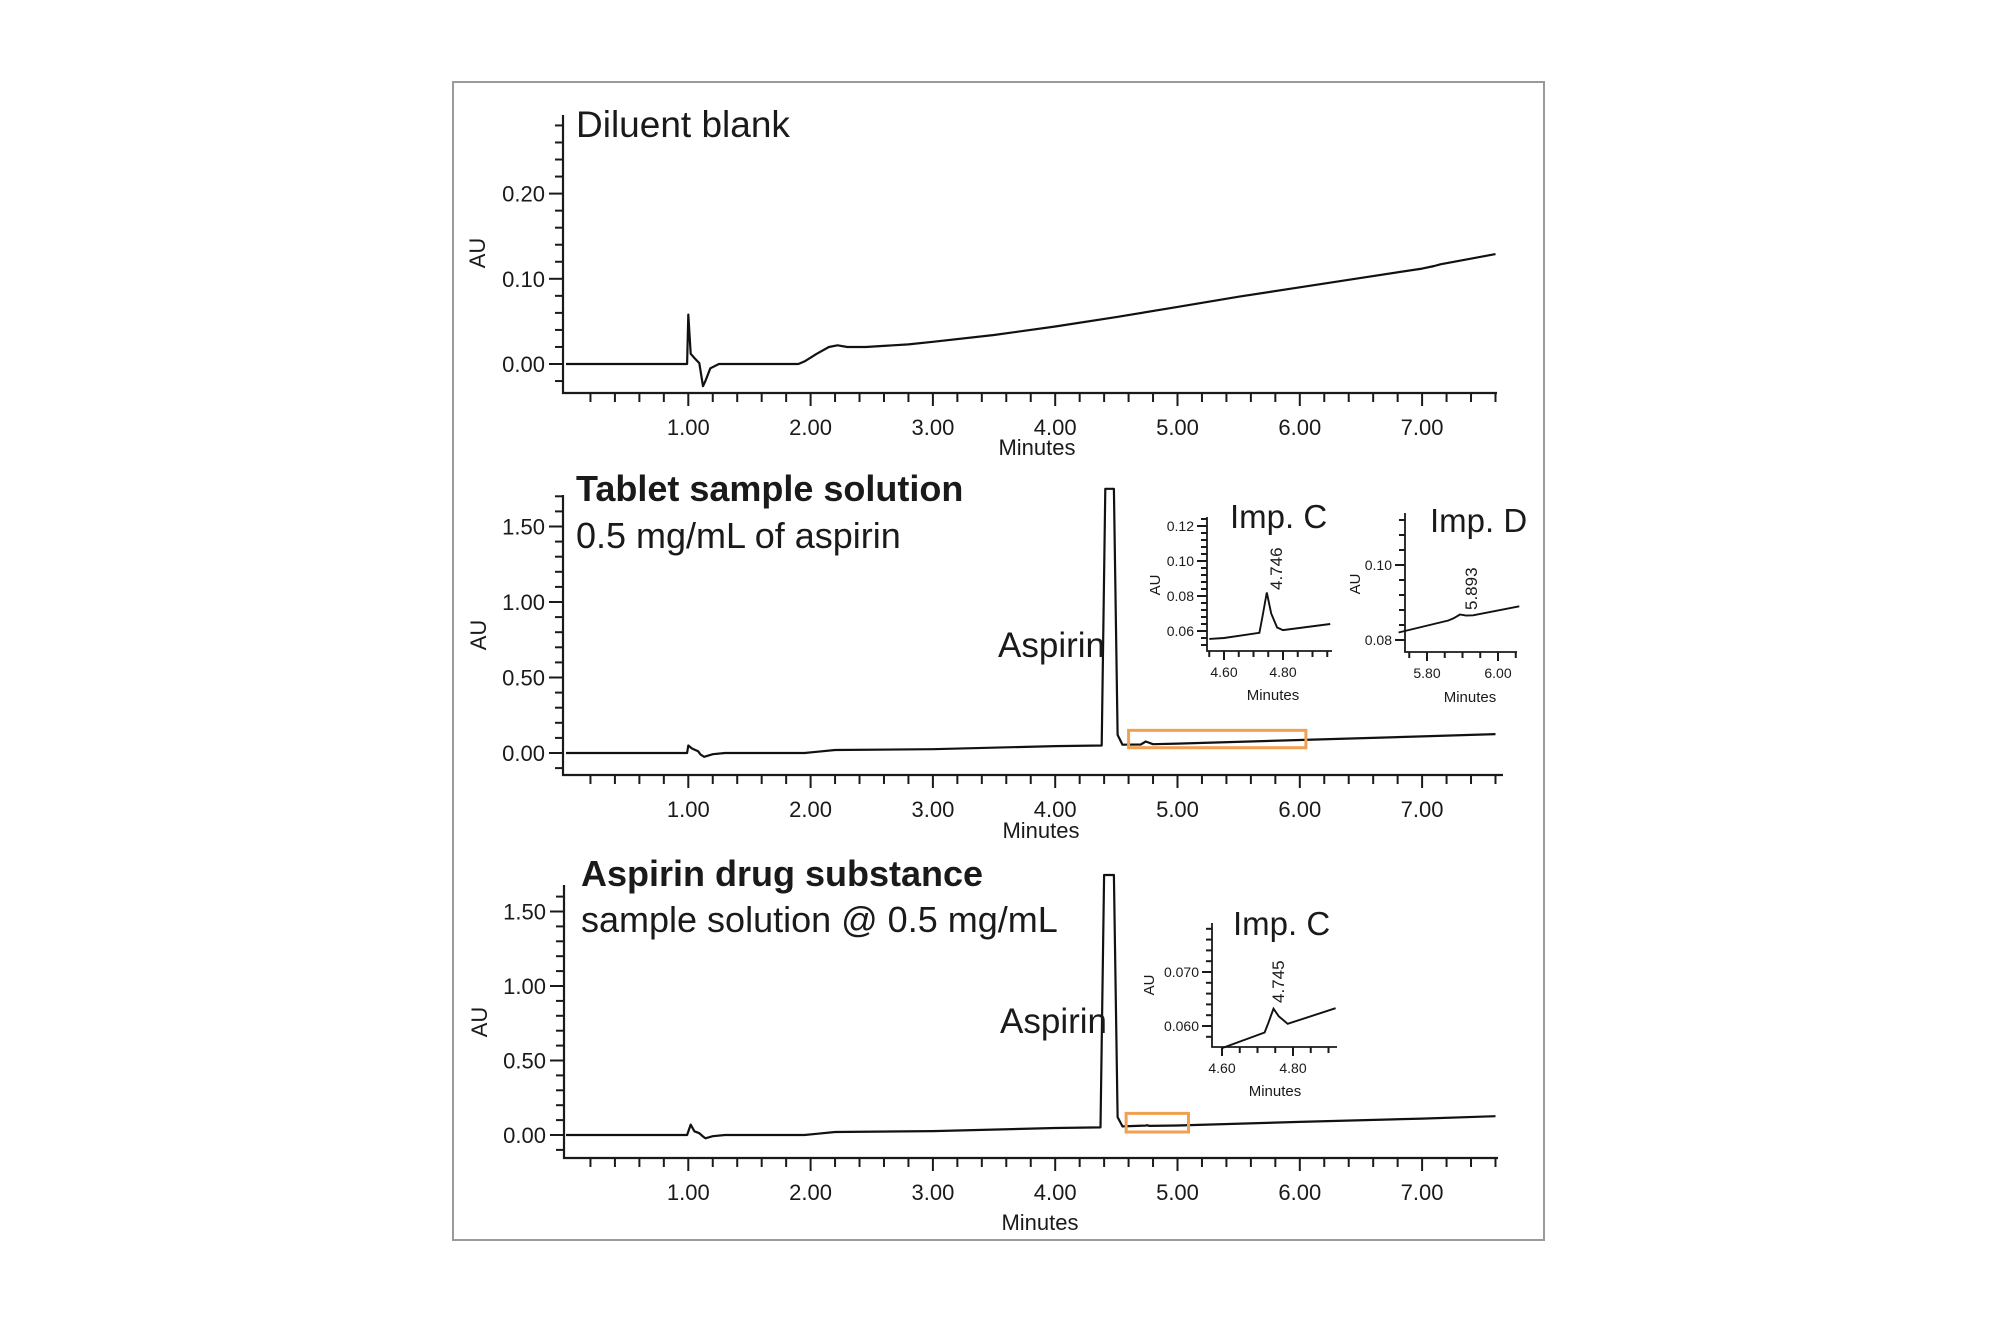 This screenshot has width=2000, height=1333. Describe the element at coordinates (1181, 1026) in the screenshot. I see `inset-y-tick-label: 0.060` at that location.